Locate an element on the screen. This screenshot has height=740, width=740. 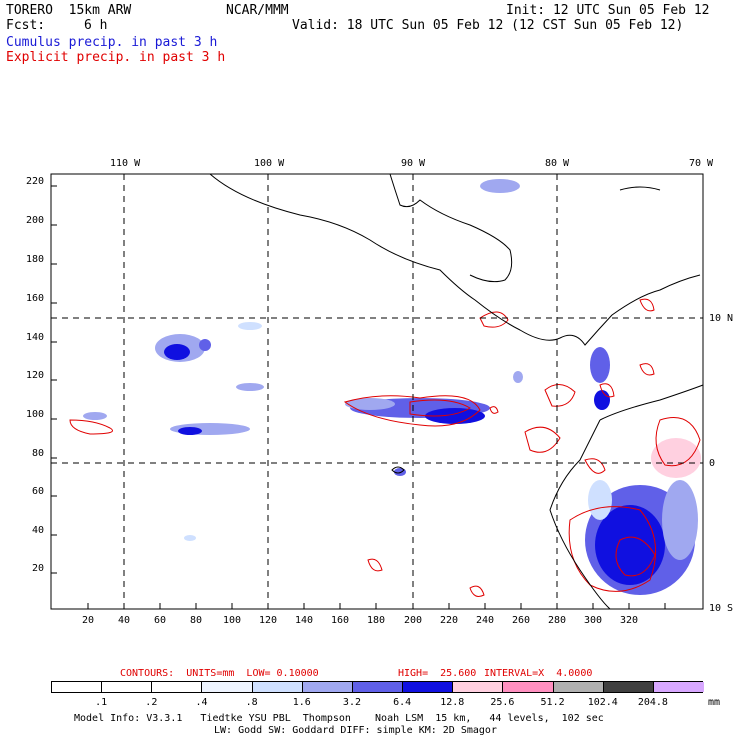
x-tick-label: 300 is located at coordinates (593, 620).